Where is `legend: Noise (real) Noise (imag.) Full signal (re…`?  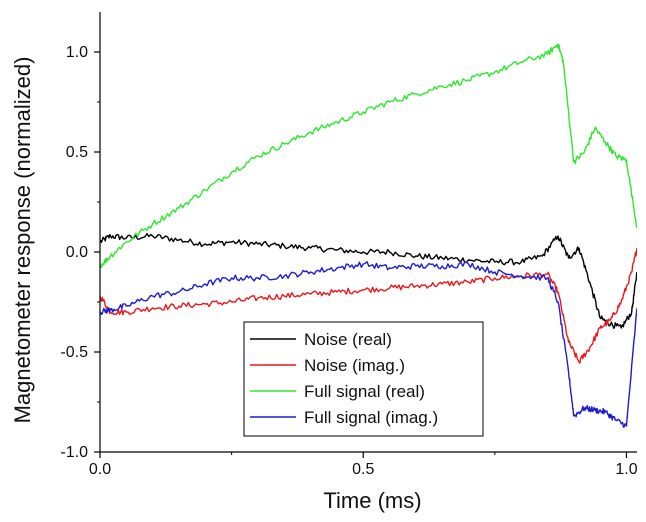
legend: Noise (real) Noise (imag.) Full signal (re… is located at coordinates (363, 379).